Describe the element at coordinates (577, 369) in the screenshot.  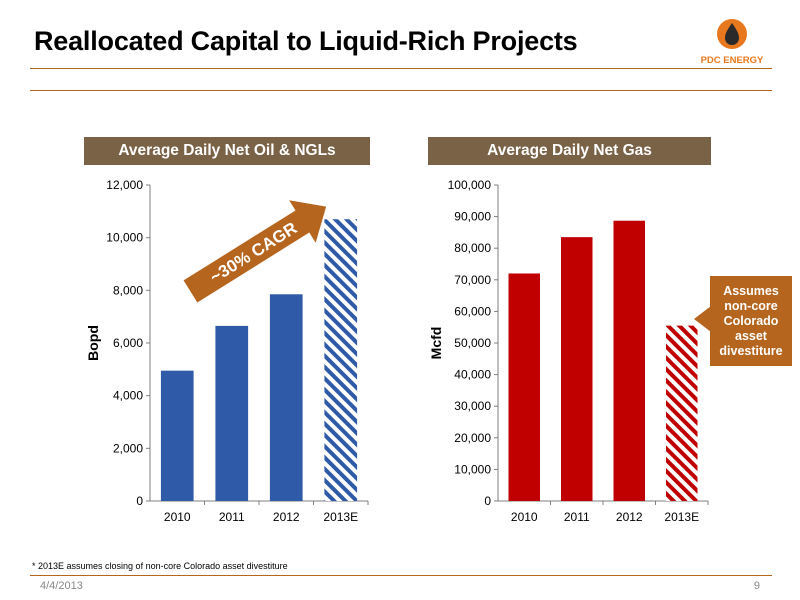
I see `gas-bar-2011` at that location.